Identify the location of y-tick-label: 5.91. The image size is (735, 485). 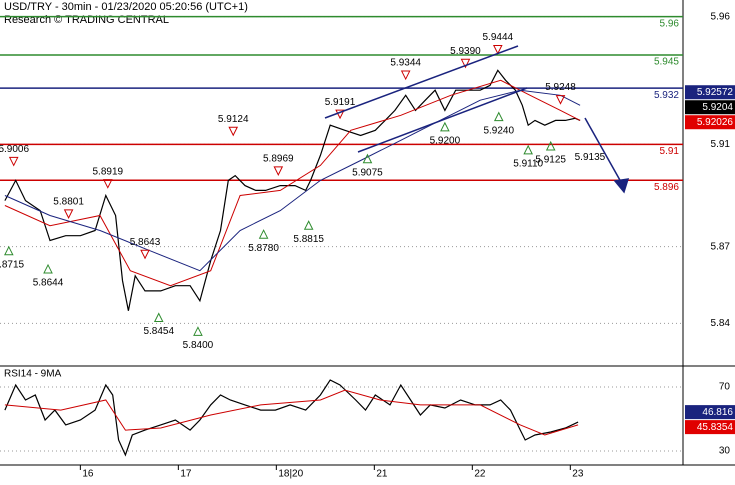
(721, 144).